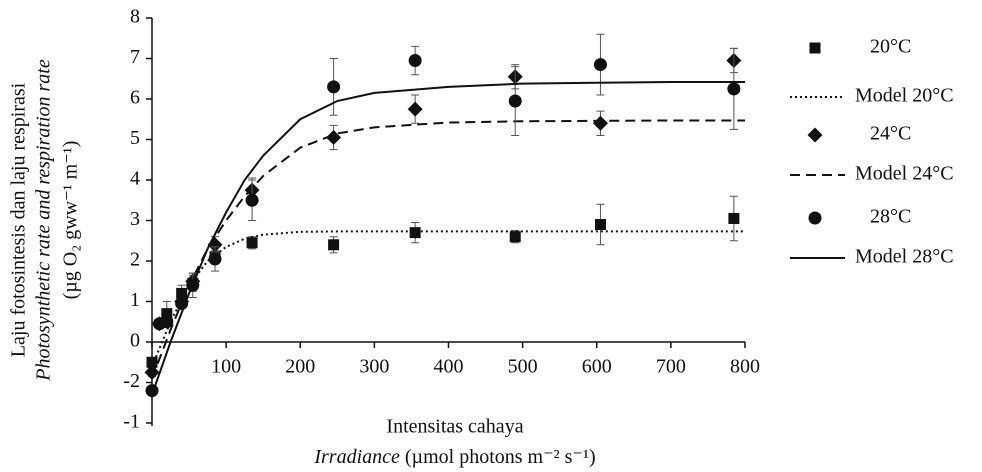  Describe the element at coordinates (671, 367) in the screenshot. I see `x-tick-label: 700` at that location.